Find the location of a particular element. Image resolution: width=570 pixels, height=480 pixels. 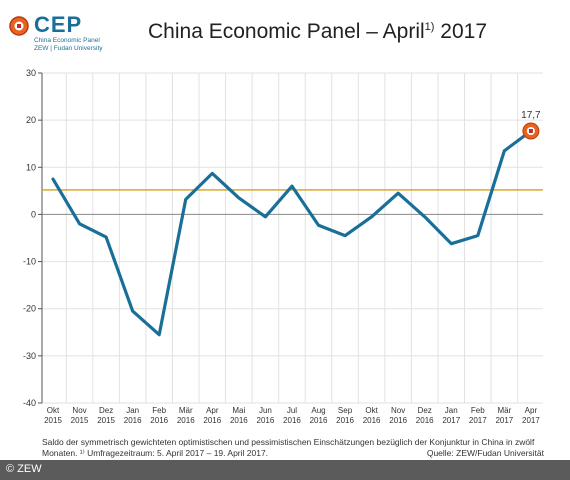

y-tick-label: 10 is located at coordinates (31, 167).